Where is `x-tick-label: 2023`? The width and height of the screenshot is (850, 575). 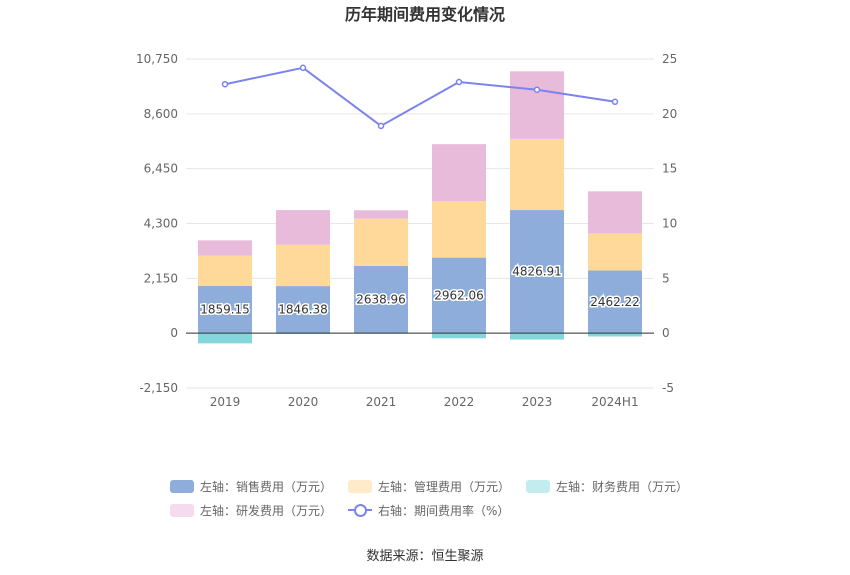
x-tick-label: 2023 is located at coordinates (537, 402).